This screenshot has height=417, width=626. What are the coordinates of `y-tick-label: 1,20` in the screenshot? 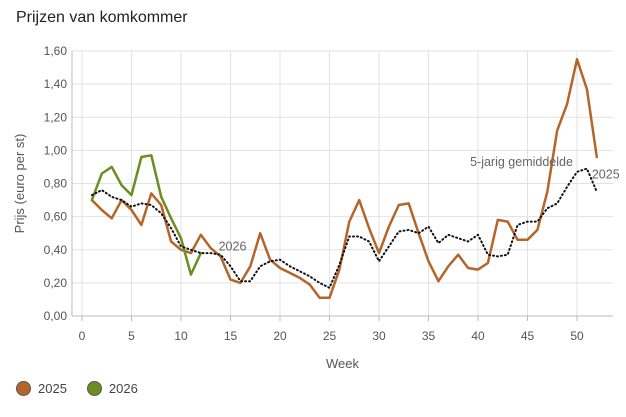 It's located at (56, 117).